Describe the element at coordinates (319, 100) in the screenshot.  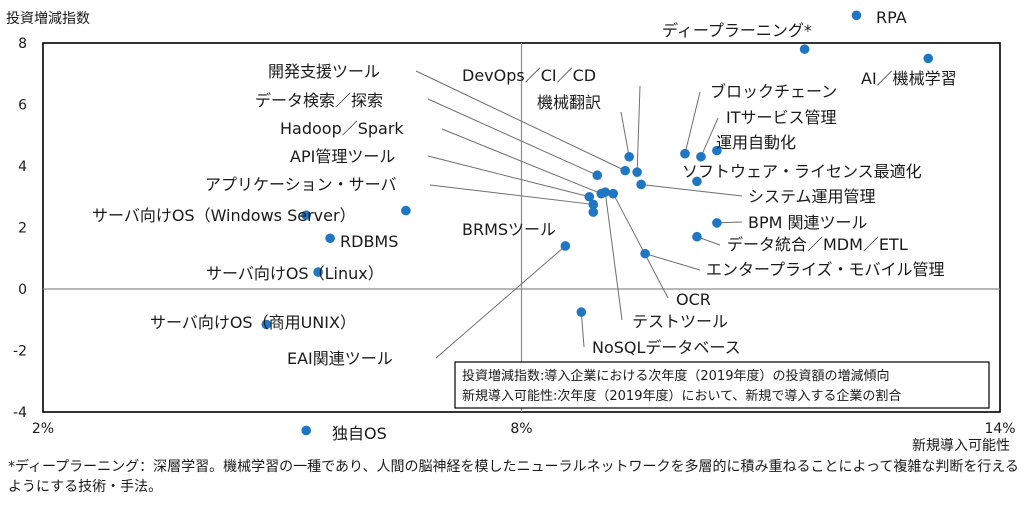
I see `point-label: データ検索／探索` at that location.